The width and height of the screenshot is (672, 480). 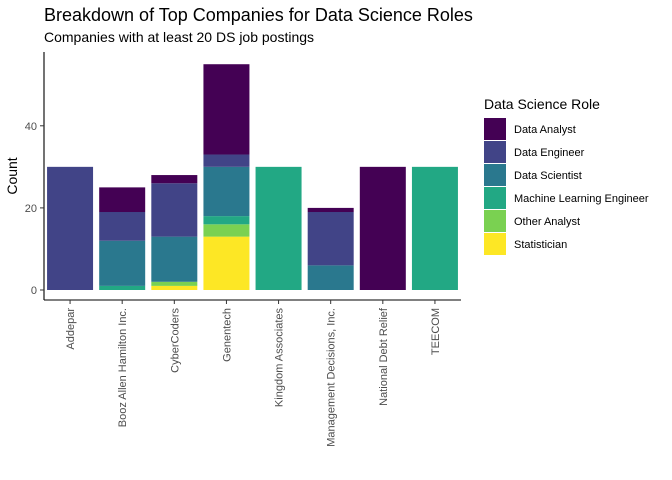 What do you see at coordinates (31, 209) in the screenshot?
I see `y-tick-label: 20` at bounding box center [31, 209].